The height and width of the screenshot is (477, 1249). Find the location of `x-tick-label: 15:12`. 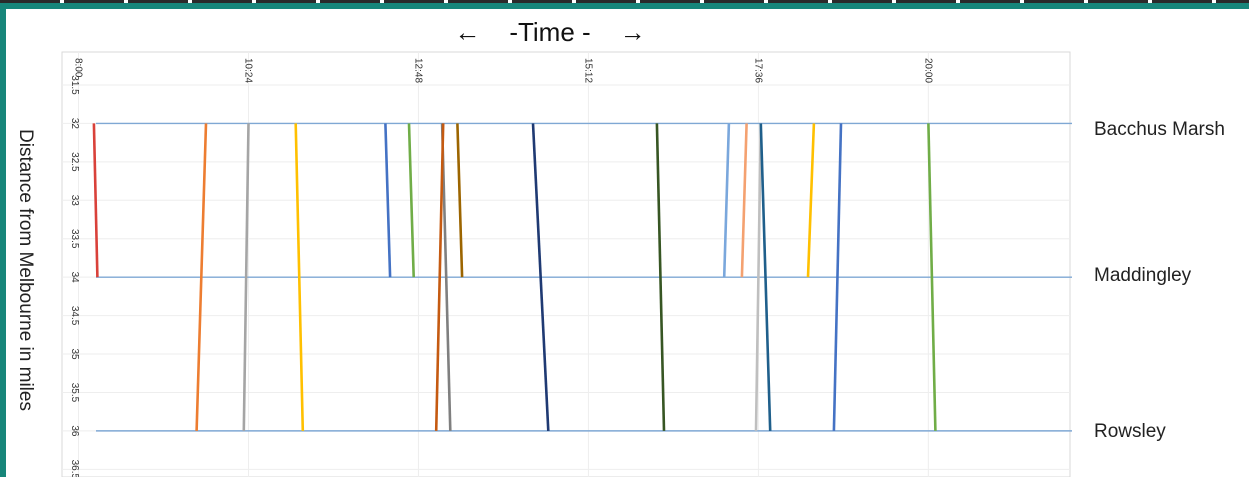

x-tick-label: 15:12 is located at coordinates (587, 70).